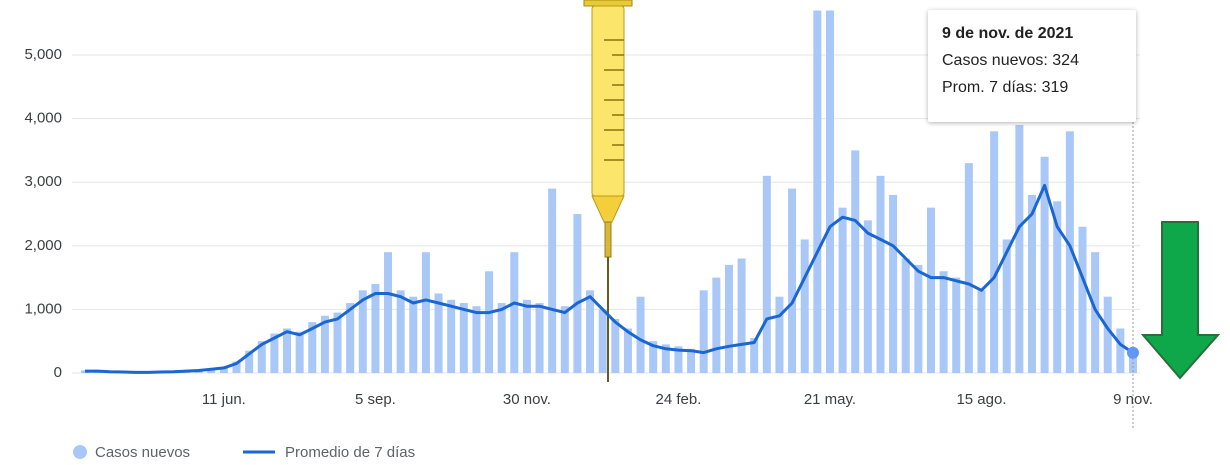 The width and height of the screenshot is (1230, 465). I want to click on x-tick-label: 11 jun., so click(224, 399).